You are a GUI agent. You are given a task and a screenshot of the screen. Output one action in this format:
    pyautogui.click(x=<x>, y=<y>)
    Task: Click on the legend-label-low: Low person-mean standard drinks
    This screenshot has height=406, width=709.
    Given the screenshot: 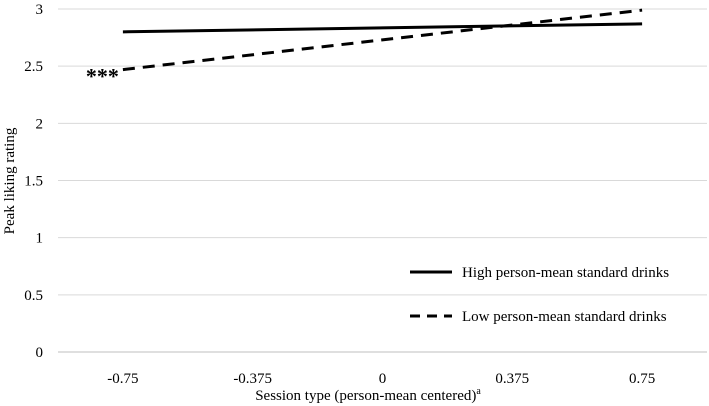 What is the action you would take?
    pyautogui.click(x=564, y=317)
    